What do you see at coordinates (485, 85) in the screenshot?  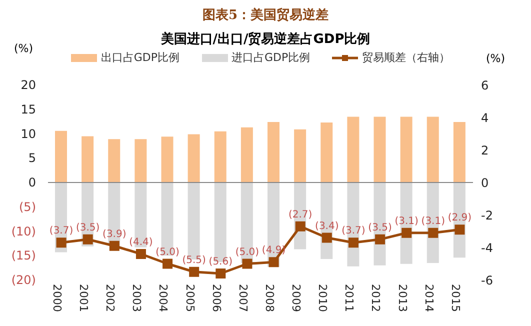 I see `y2-tick-label: 6` at bounding box center [485, 85].